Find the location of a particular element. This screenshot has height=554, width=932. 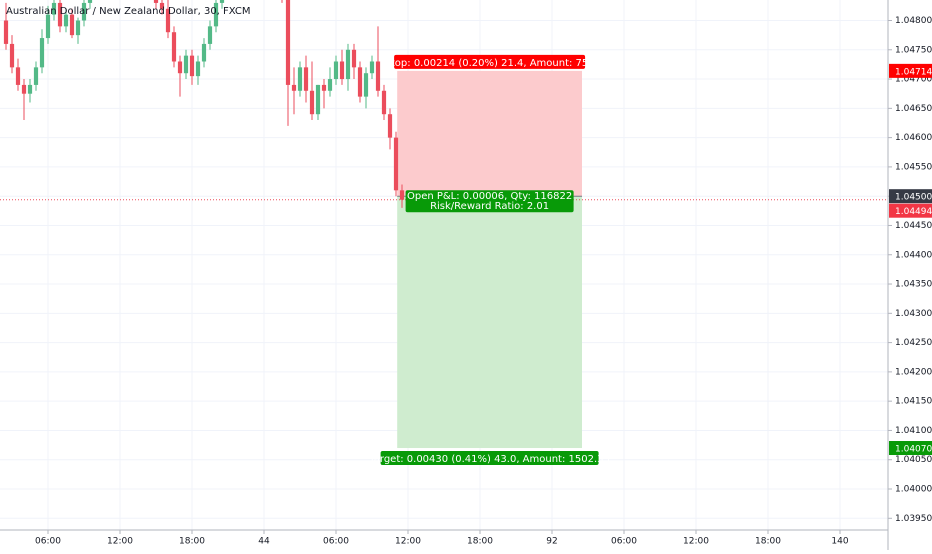

target-price-tag-box is located at coordinates (910, 448).